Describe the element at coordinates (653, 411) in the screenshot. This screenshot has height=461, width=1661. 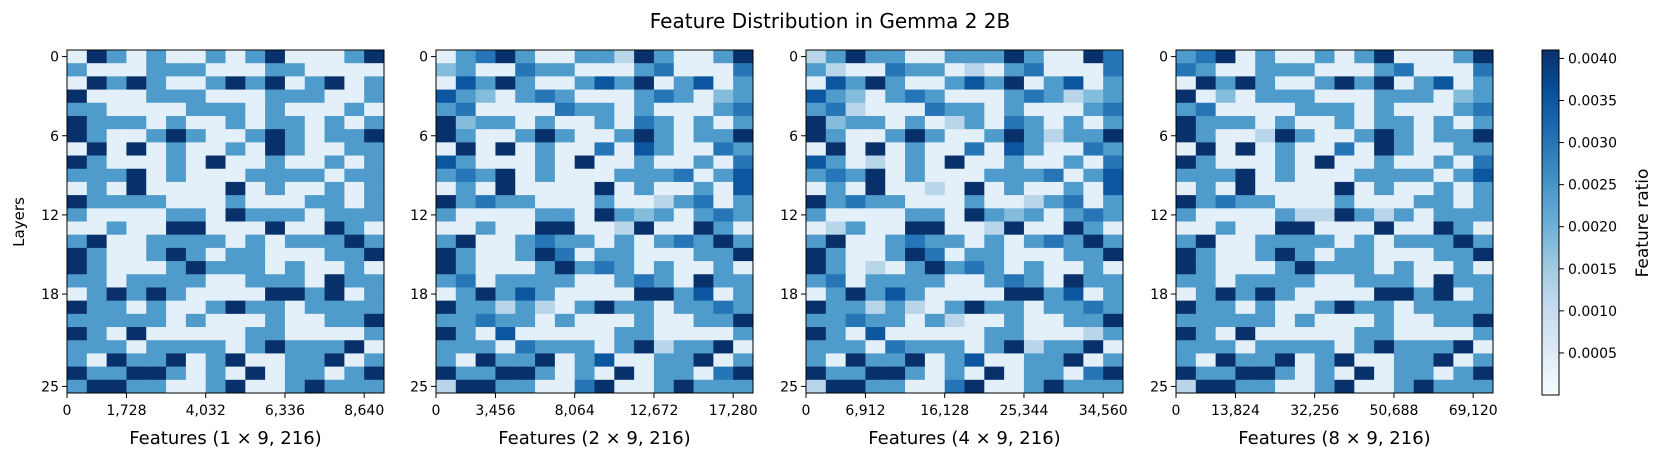
I see `x-tick-label: 12,672` at that location.